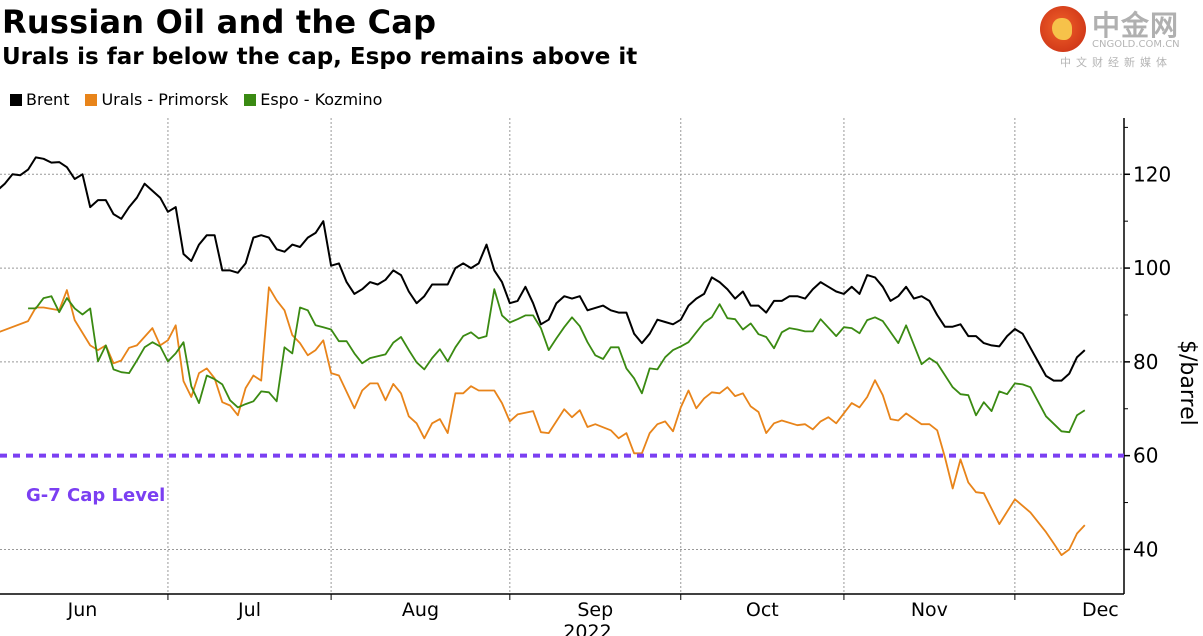 The height and width of the screenshot is (636, 1203). What do you see at coordinates (762, 610) in the screenshot?
I see `x-tick-label: Oct` at bounding box center [762, 610].